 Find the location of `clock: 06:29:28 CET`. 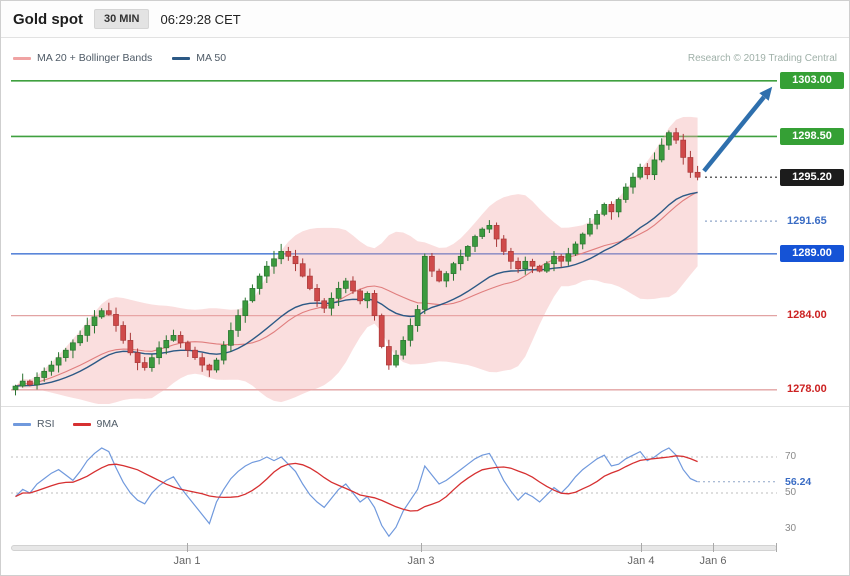

clock: 06:29:28 CET is located at coordinates (200, 19).